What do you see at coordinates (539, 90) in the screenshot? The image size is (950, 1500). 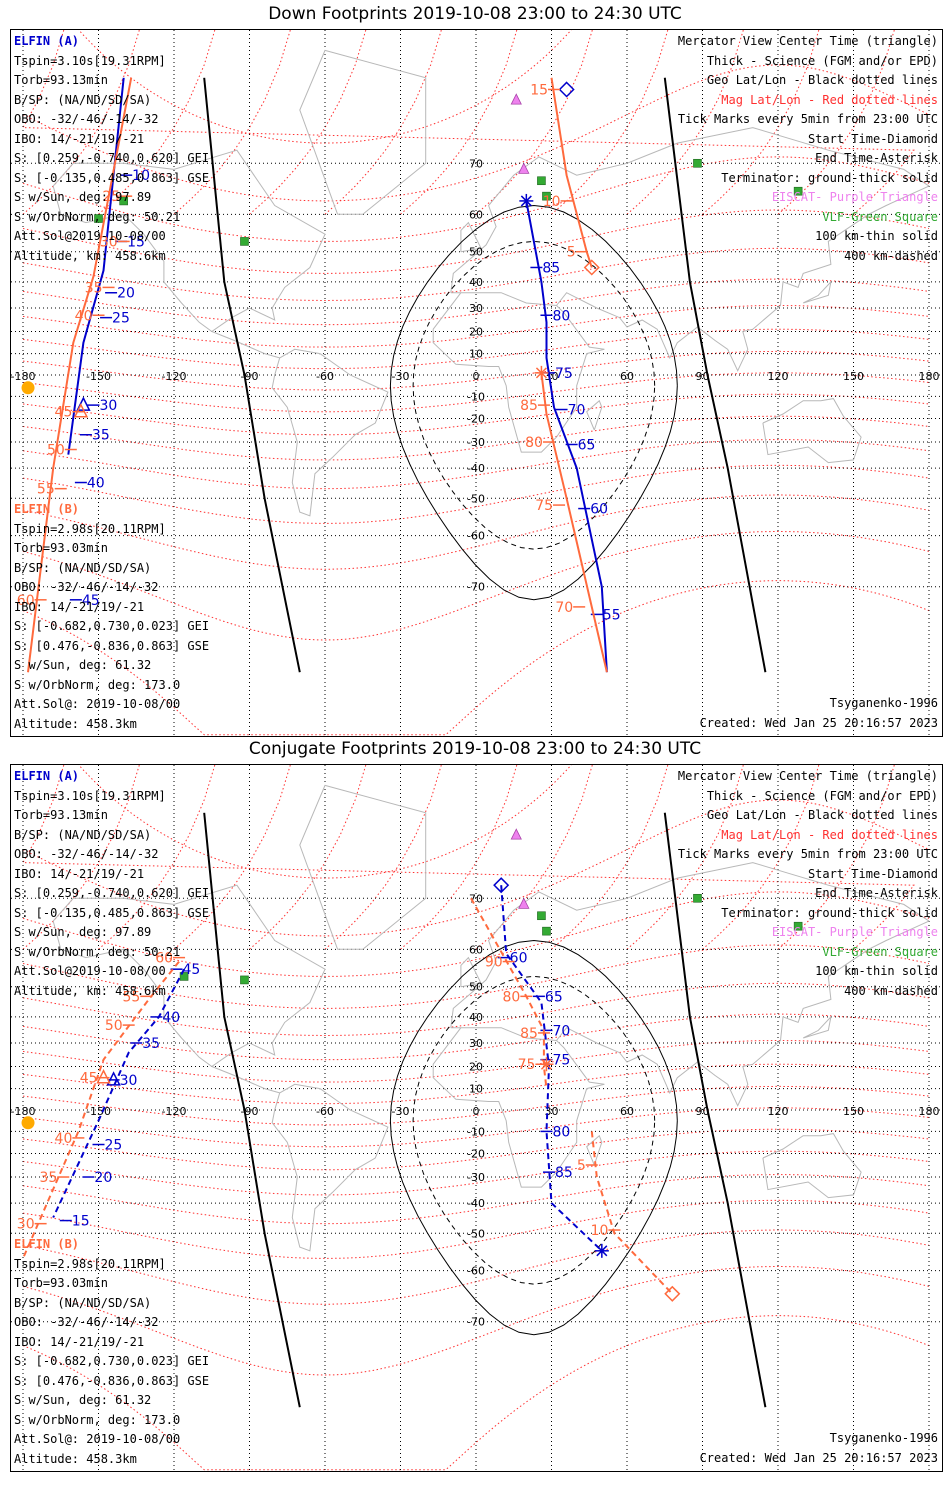 I see `elfin-b-tick-label: 15` at bounding box center [539, 90].